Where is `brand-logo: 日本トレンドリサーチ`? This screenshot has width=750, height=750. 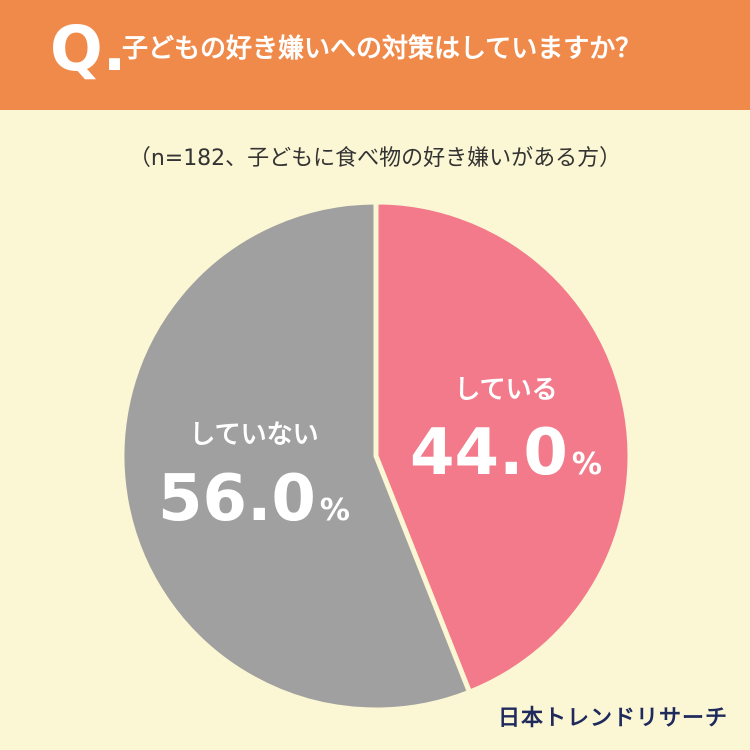
brand-logo: 日本トレンドリサーチ is located at coordinates (612, 718).